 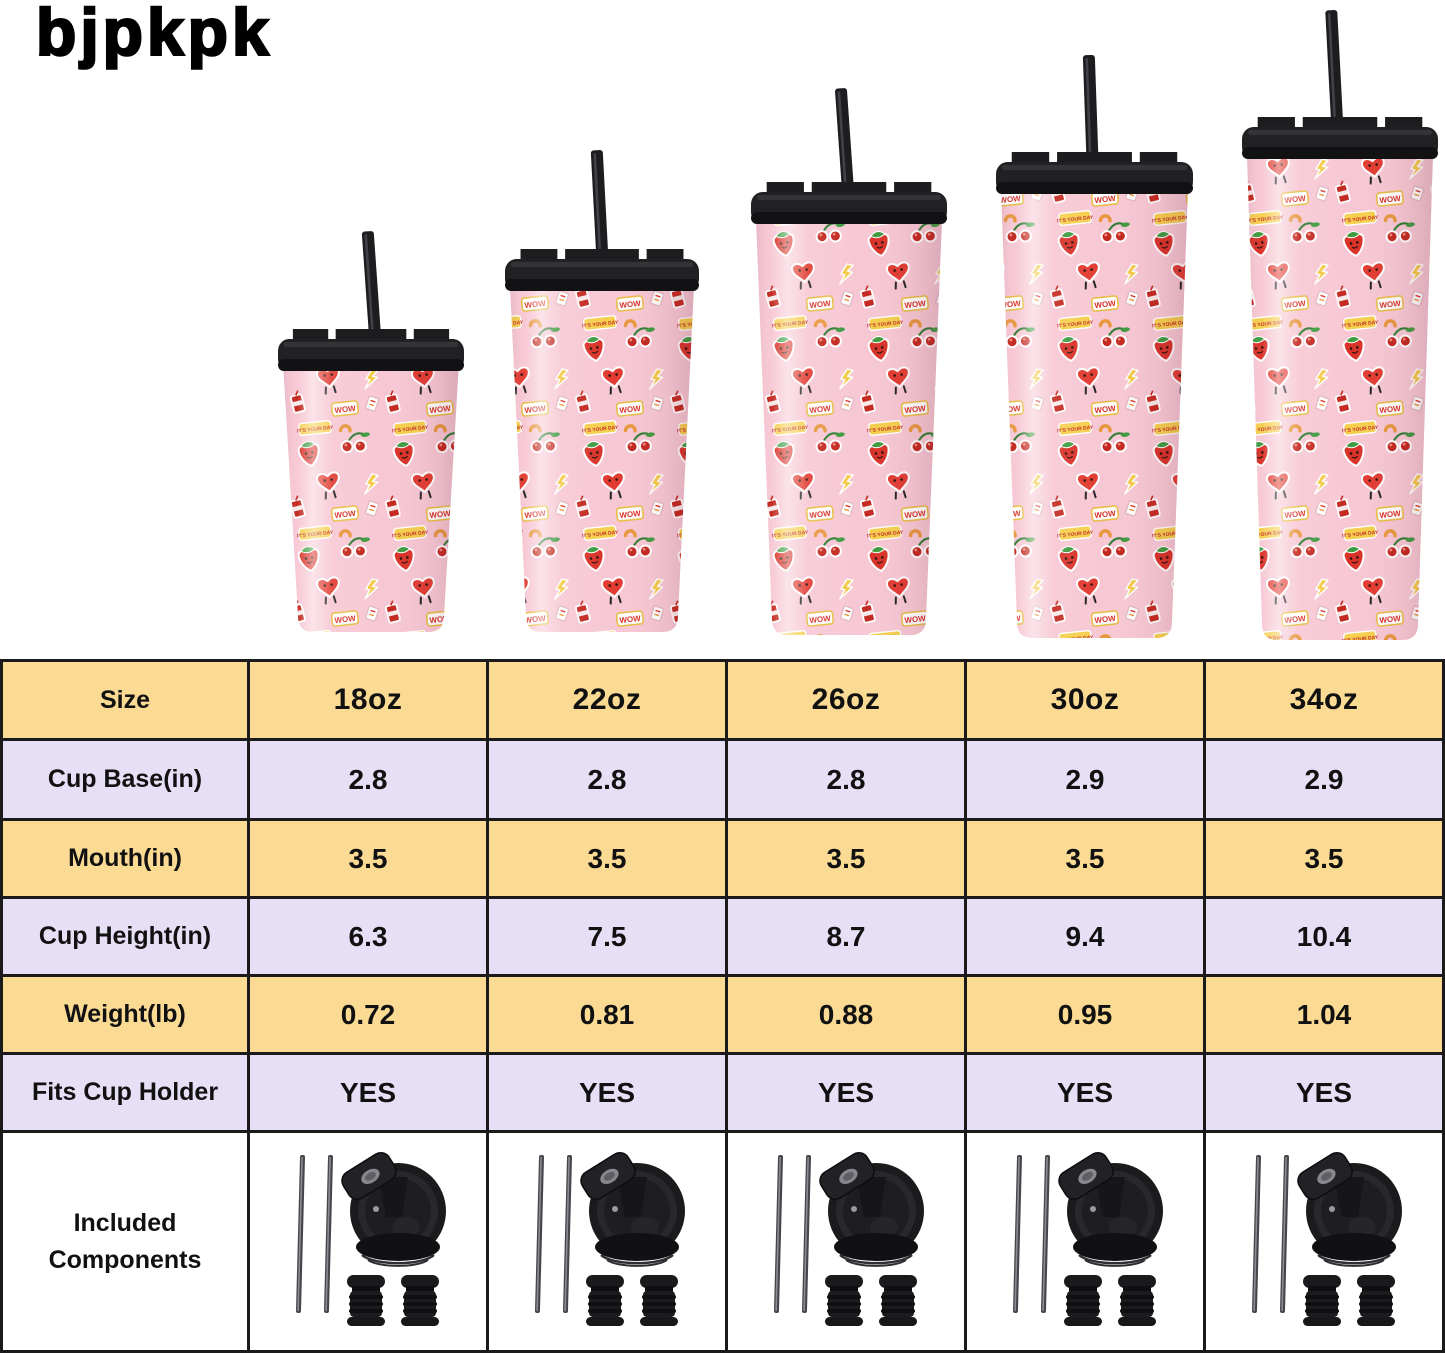 I want to click on spec-cell-fits-26oz: YES, so click(x=846, y=1092).